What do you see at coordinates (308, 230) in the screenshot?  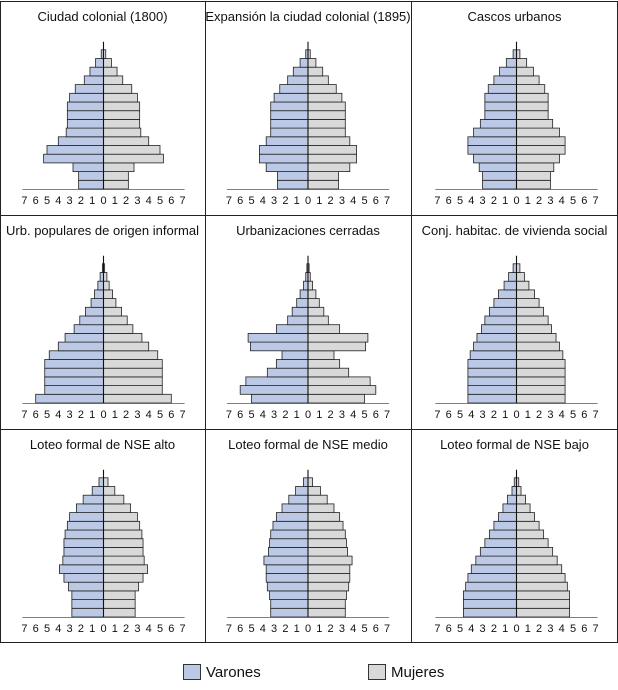 I see `panel-title: Urbanizaciones cerradas` at bounding box center [308, 230].